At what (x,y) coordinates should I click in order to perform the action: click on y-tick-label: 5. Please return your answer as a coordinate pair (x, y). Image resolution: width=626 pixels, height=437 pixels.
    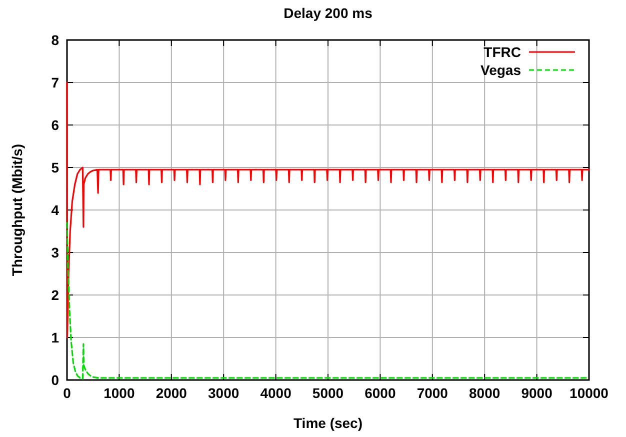
    Looking at the image, I should click on (55, 168).